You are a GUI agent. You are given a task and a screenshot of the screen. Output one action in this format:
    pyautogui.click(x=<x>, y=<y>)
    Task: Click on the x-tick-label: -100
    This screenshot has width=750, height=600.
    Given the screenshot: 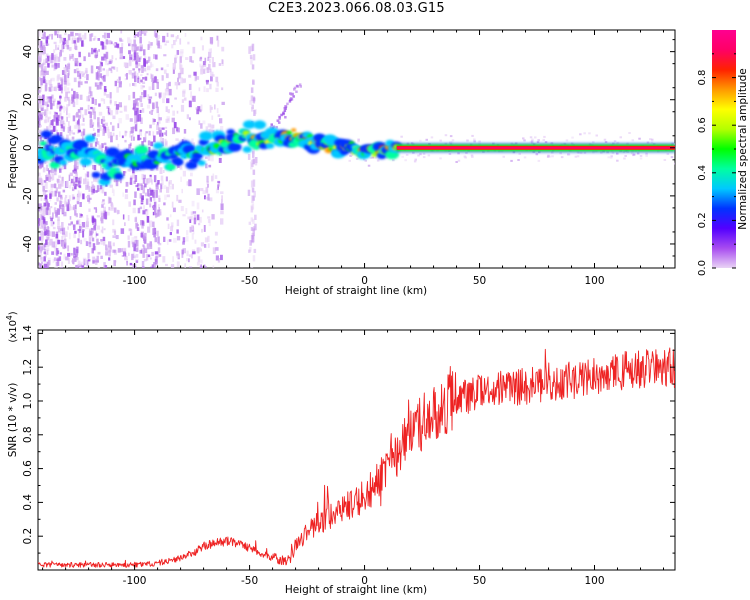 What is the action you would take?
    pyautogui.click(x=135, y=281)
    